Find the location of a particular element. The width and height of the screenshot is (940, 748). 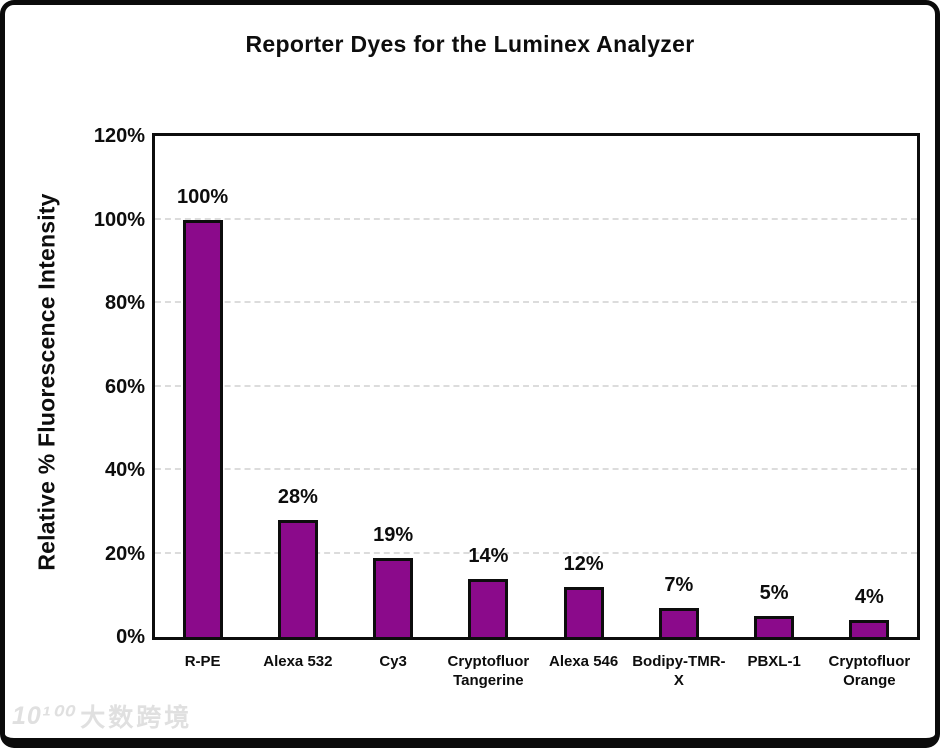

x-tick-label: Cy3 is located at coordinates (393, 661).